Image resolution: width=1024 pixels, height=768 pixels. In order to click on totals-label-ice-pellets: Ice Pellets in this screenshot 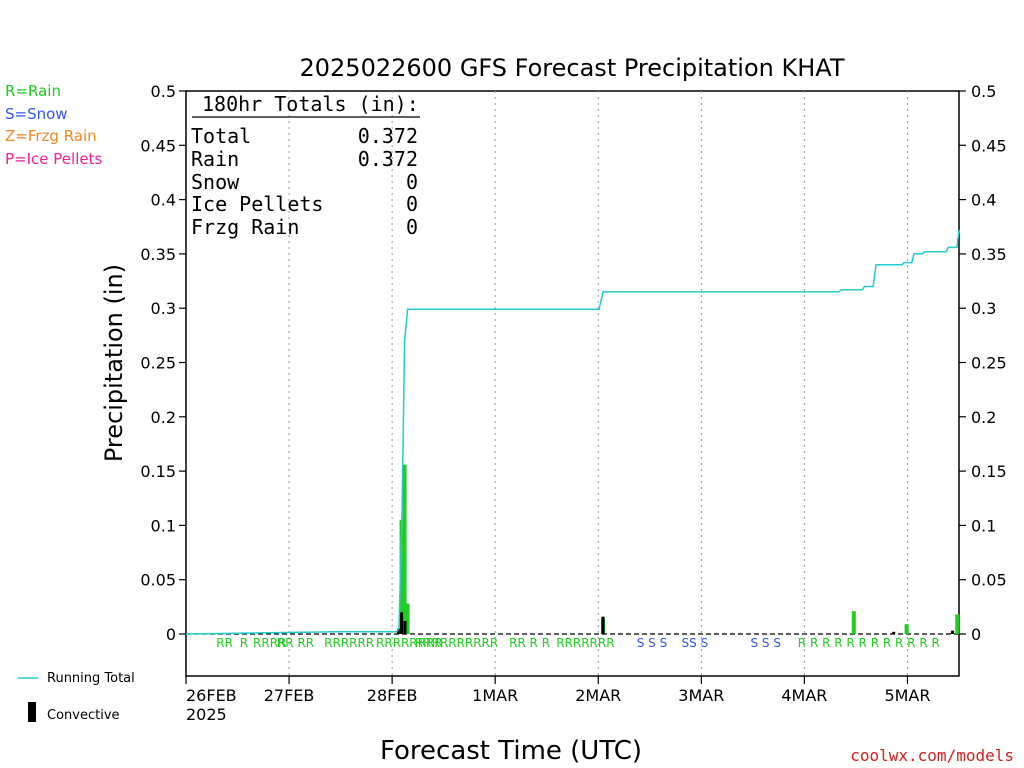, I will do `click(257, 204)`.